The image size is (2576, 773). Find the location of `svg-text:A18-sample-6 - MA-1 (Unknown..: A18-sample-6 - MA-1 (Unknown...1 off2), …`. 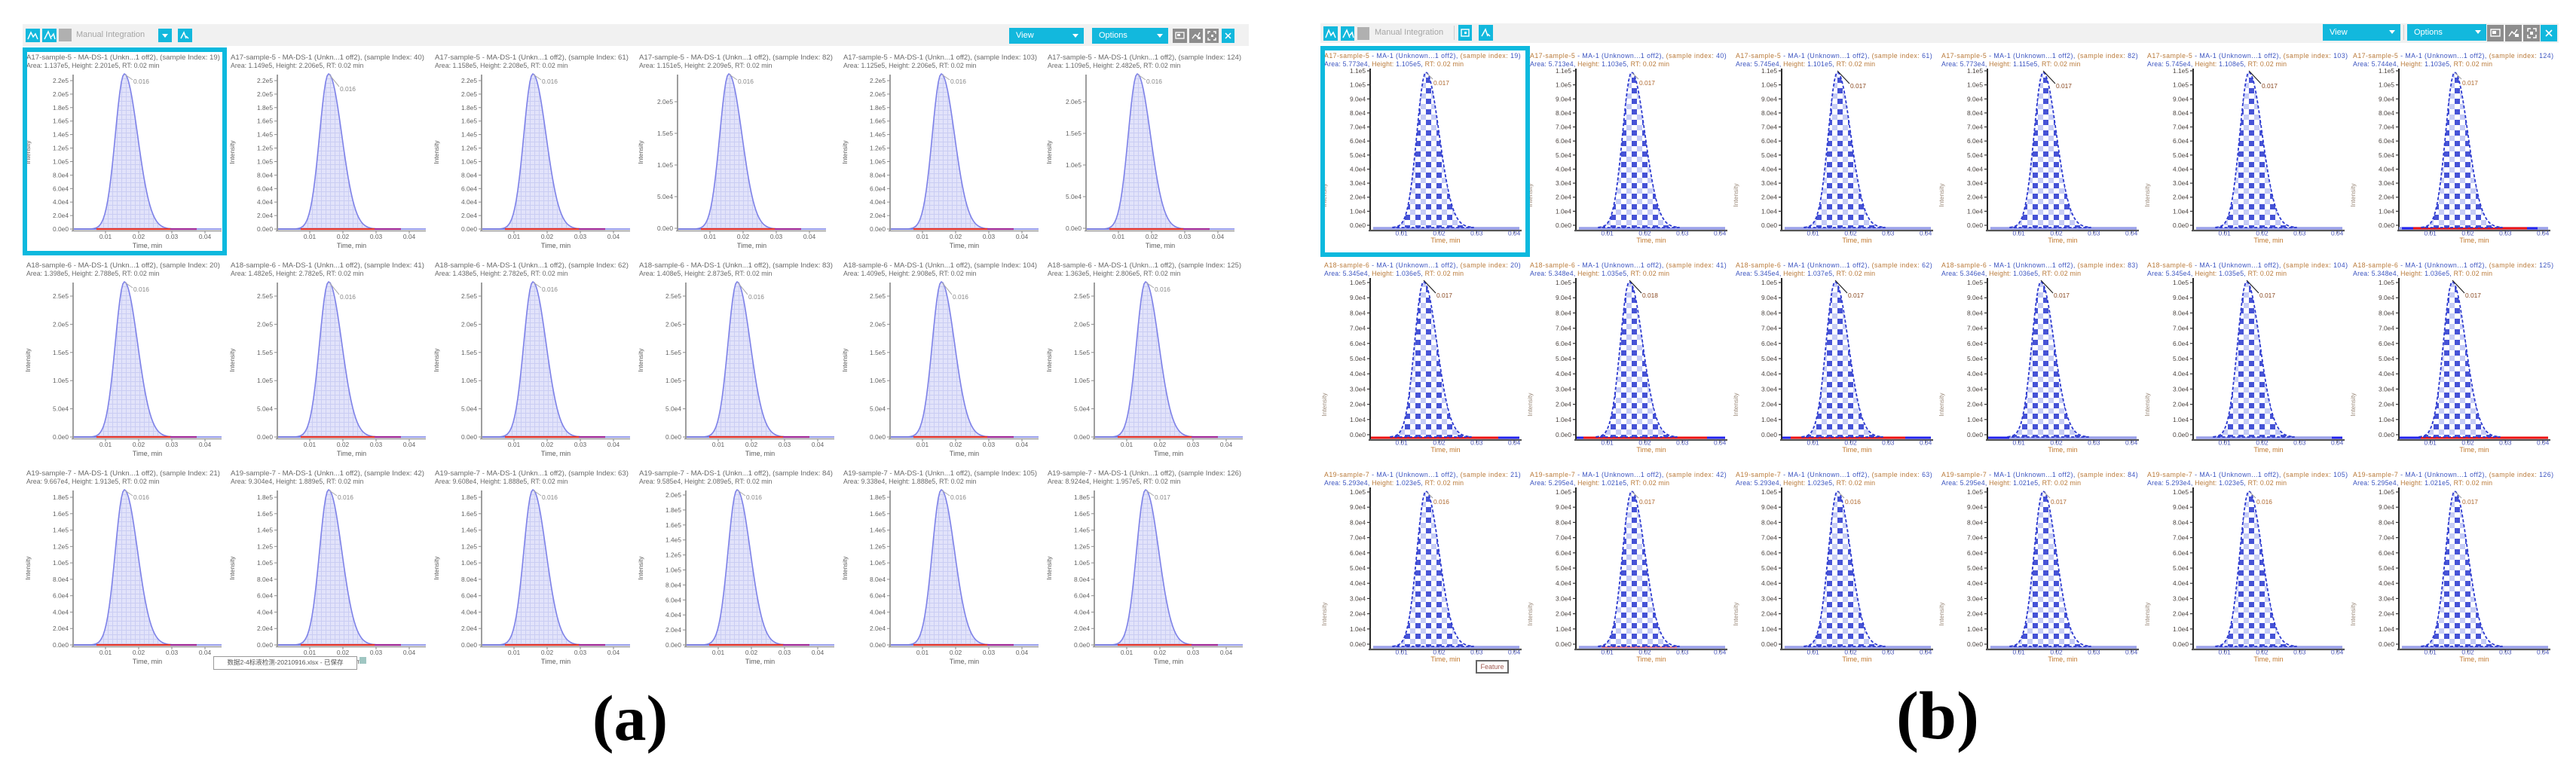

svg-text:A18-sample-6 - MA-1 (Unknown..: A18-sample-6 - MA-1 (Unknown...1 off2), … is located at coordinates (1422, 265).